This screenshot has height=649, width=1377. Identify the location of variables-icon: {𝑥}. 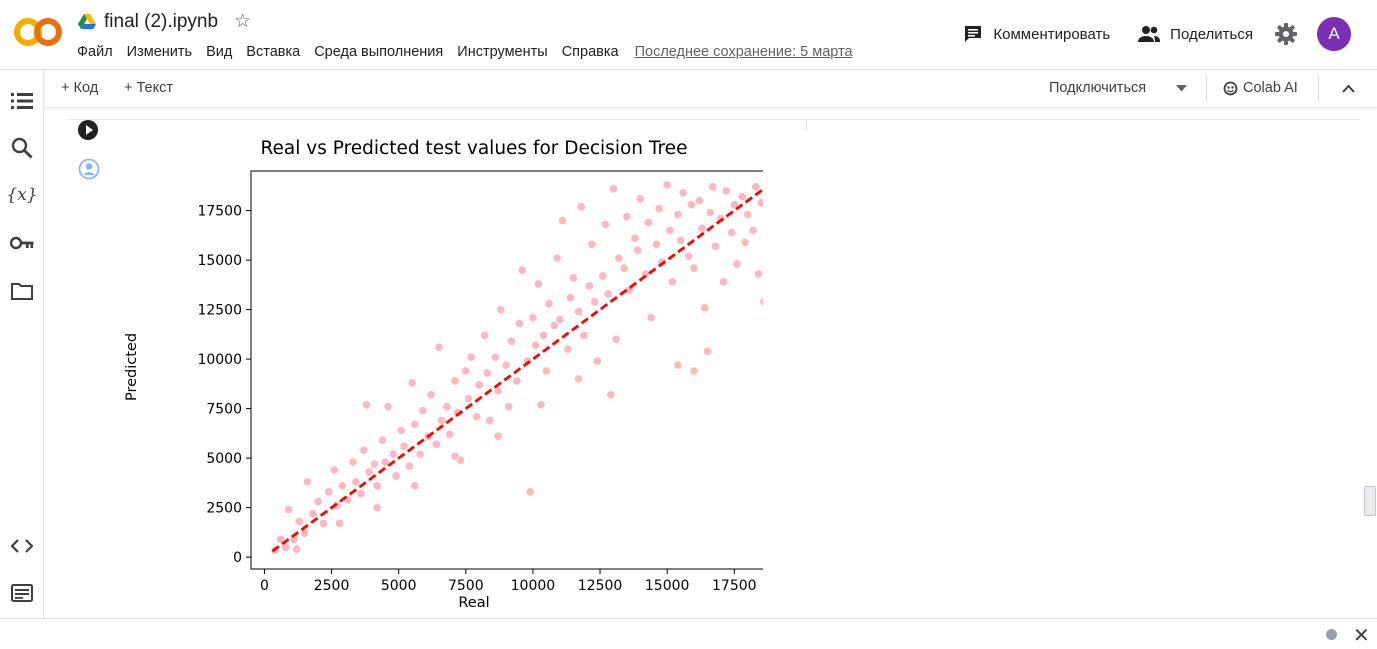
(22, 195).